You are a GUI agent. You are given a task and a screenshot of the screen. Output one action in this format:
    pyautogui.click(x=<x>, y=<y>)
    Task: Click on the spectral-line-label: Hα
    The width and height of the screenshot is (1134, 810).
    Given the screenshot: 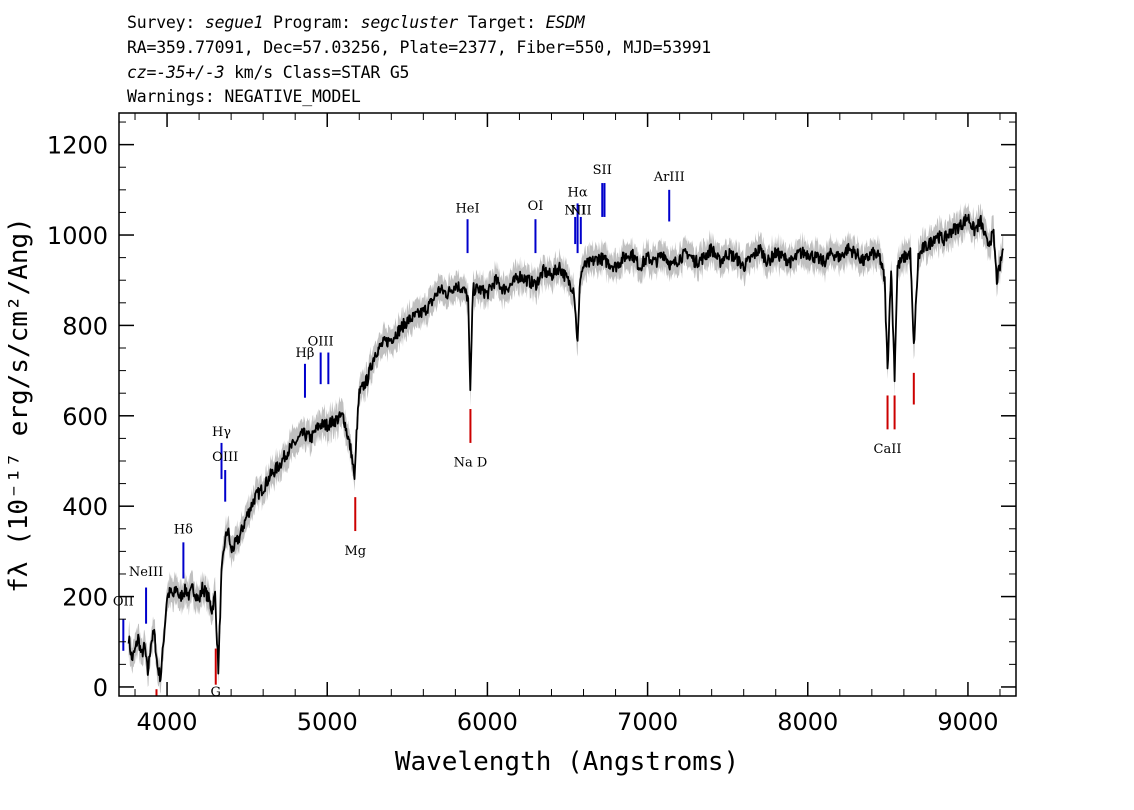 What is the action you would take?
    pyautogui.click(x=578, y=193)
    